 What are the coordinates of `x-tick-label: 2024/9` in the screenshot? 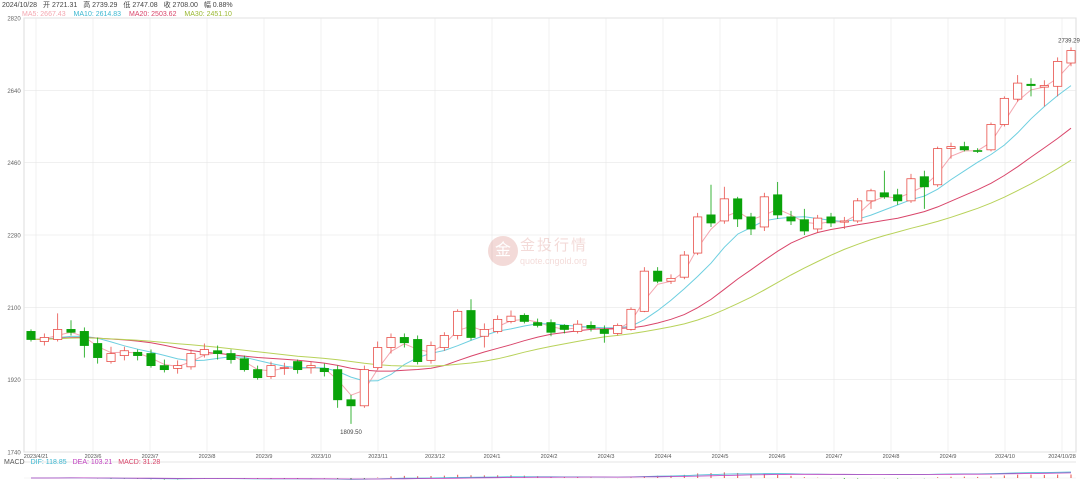 It's located at (948, 457).